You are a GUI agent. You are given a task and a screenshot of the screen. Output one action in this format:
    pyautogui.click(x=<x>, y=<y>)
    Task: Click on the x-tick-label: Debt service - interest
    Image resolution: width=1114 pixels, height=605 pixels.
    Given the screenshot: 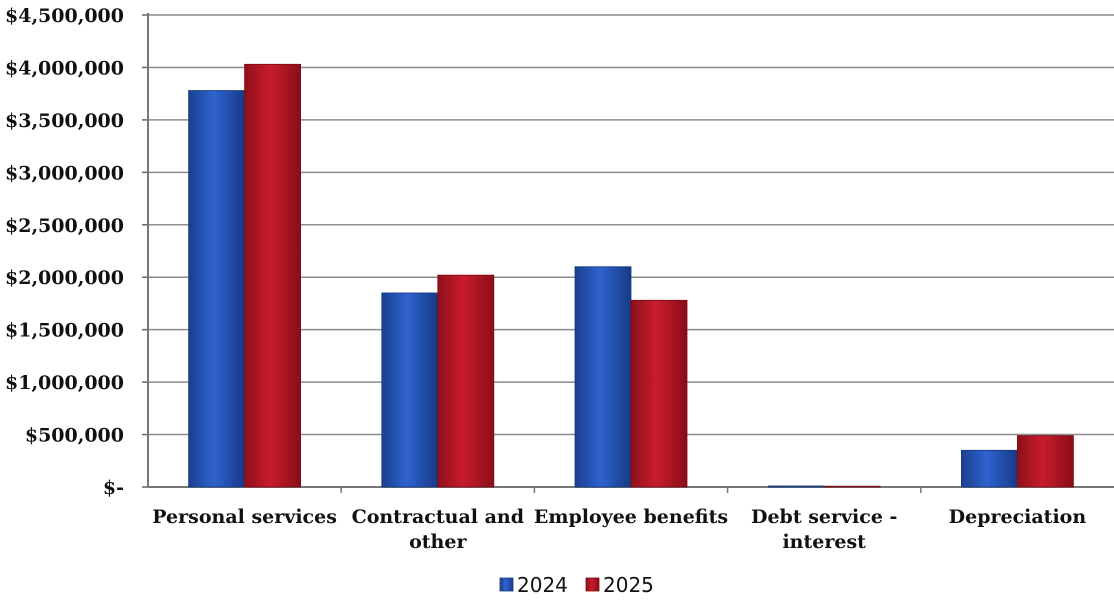 What is the action you would take?
    pyautogui.click(x=824, y=529)
    